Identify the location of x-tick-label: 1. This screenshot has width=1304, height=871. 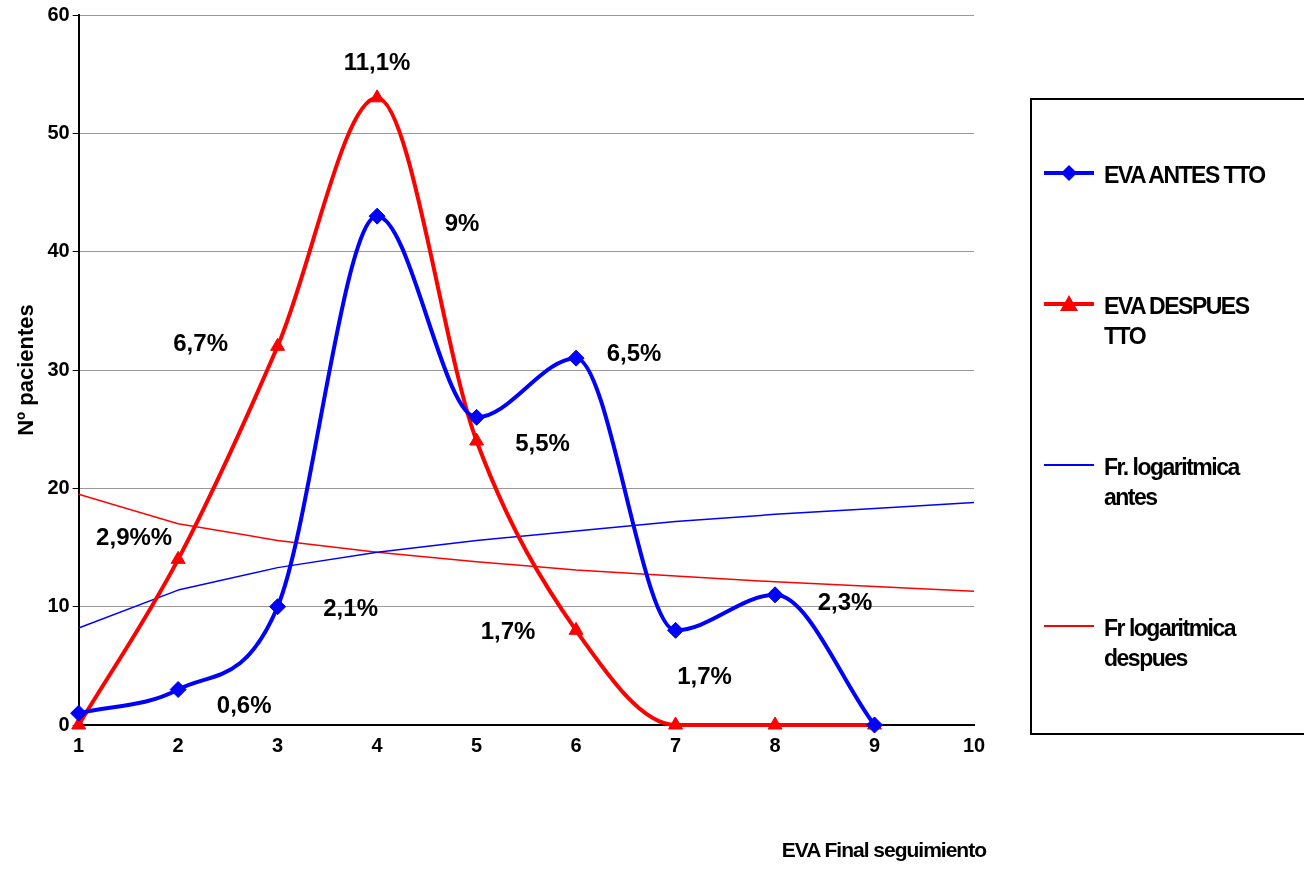
(79, 744).